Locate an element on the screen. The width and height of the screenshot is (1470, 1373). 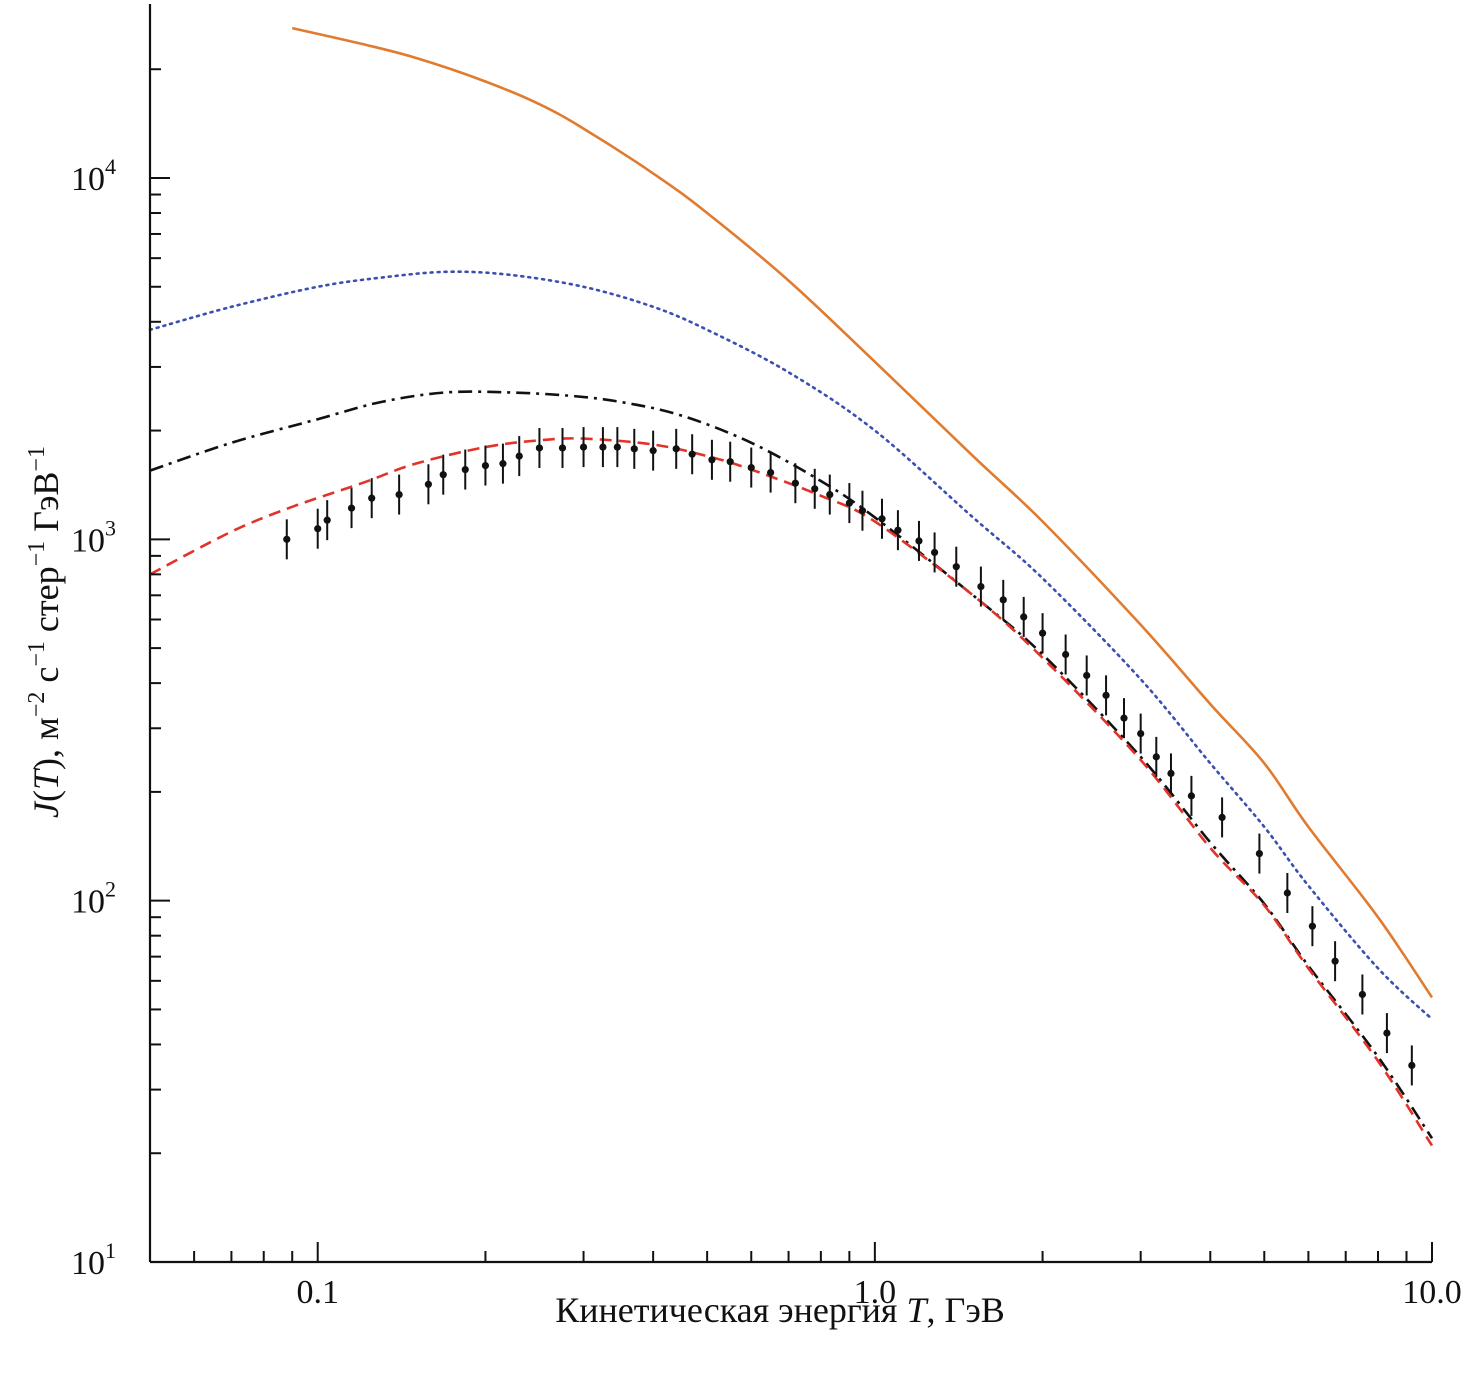
x-tick-labels: 0.1 1.0 10.0 is located at coordinates (878, 1292).